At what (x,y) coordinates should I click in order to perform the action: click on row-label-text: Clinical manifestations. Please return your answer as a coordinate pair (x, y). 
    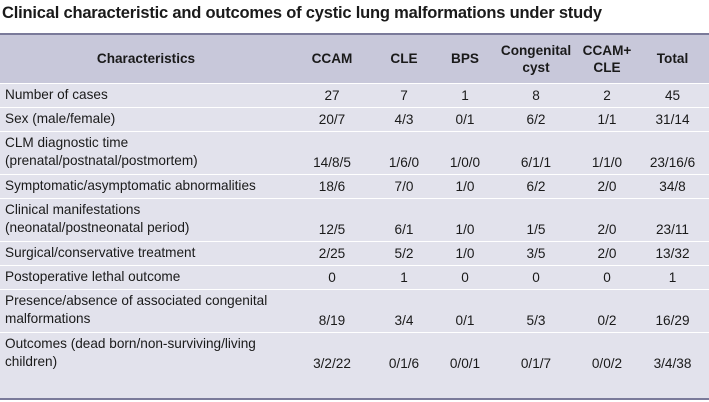
    Looking at the image, I should click on (73, 209).